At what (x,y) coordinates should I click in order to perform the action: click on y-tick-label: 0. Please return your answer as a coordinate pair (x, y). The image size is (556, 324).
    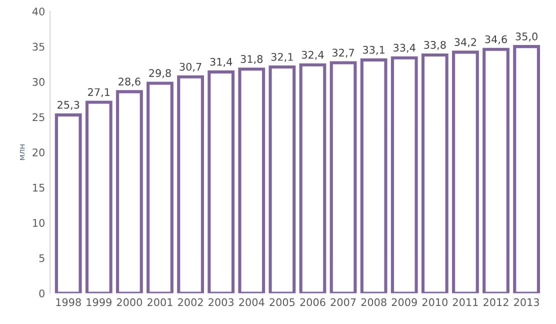
    Looking at the image, I should click on (41, 293).